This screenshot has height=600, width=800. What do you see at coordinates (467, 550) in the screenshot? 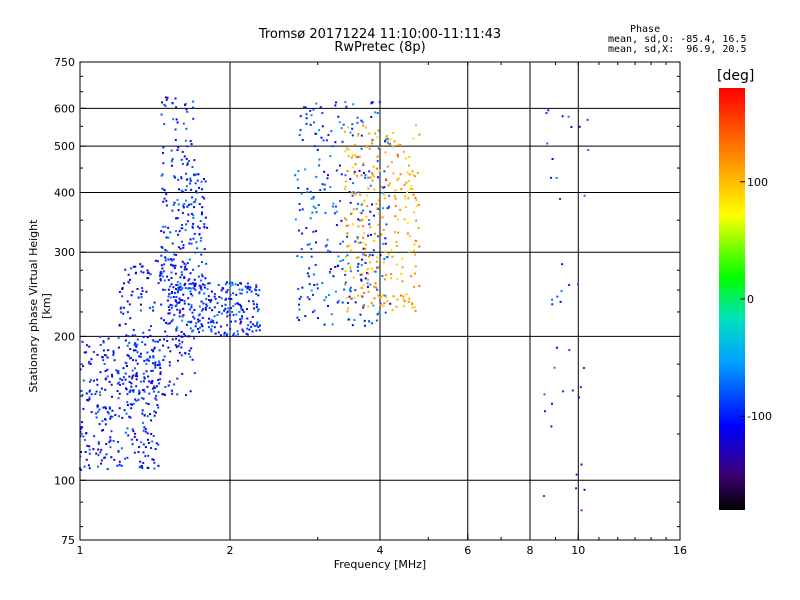
I see `x-tick-label: 6` at bounding box center [467, 550].